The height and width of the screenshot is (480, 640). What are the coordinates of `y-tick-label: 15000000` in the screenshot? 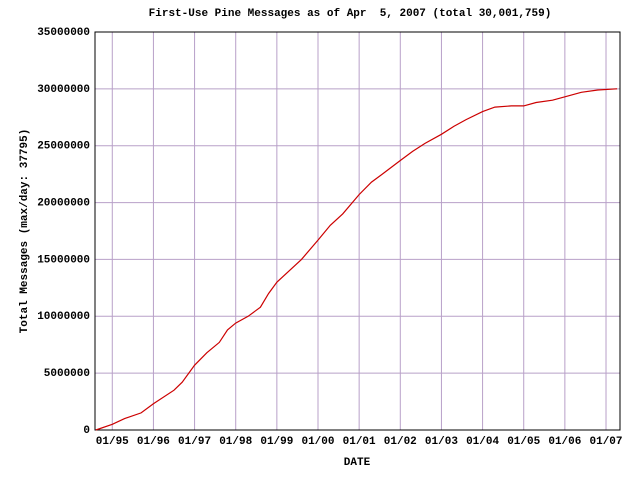 It's located at (63, 260).